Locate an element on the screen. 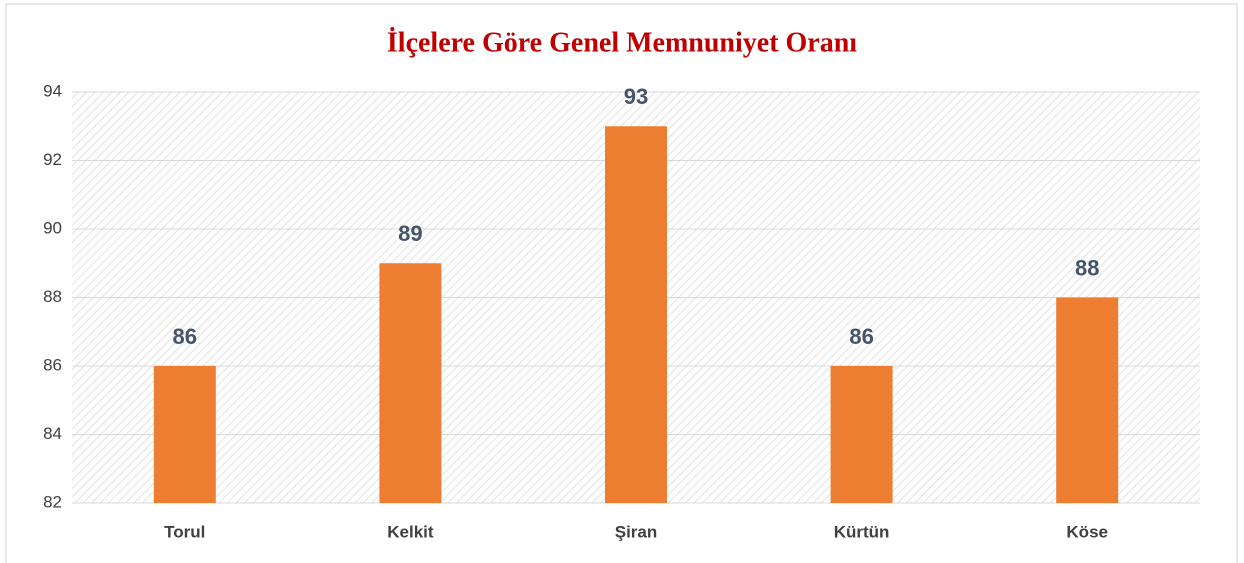  y-tick-label: 84 is located at coordinates (52, 433).